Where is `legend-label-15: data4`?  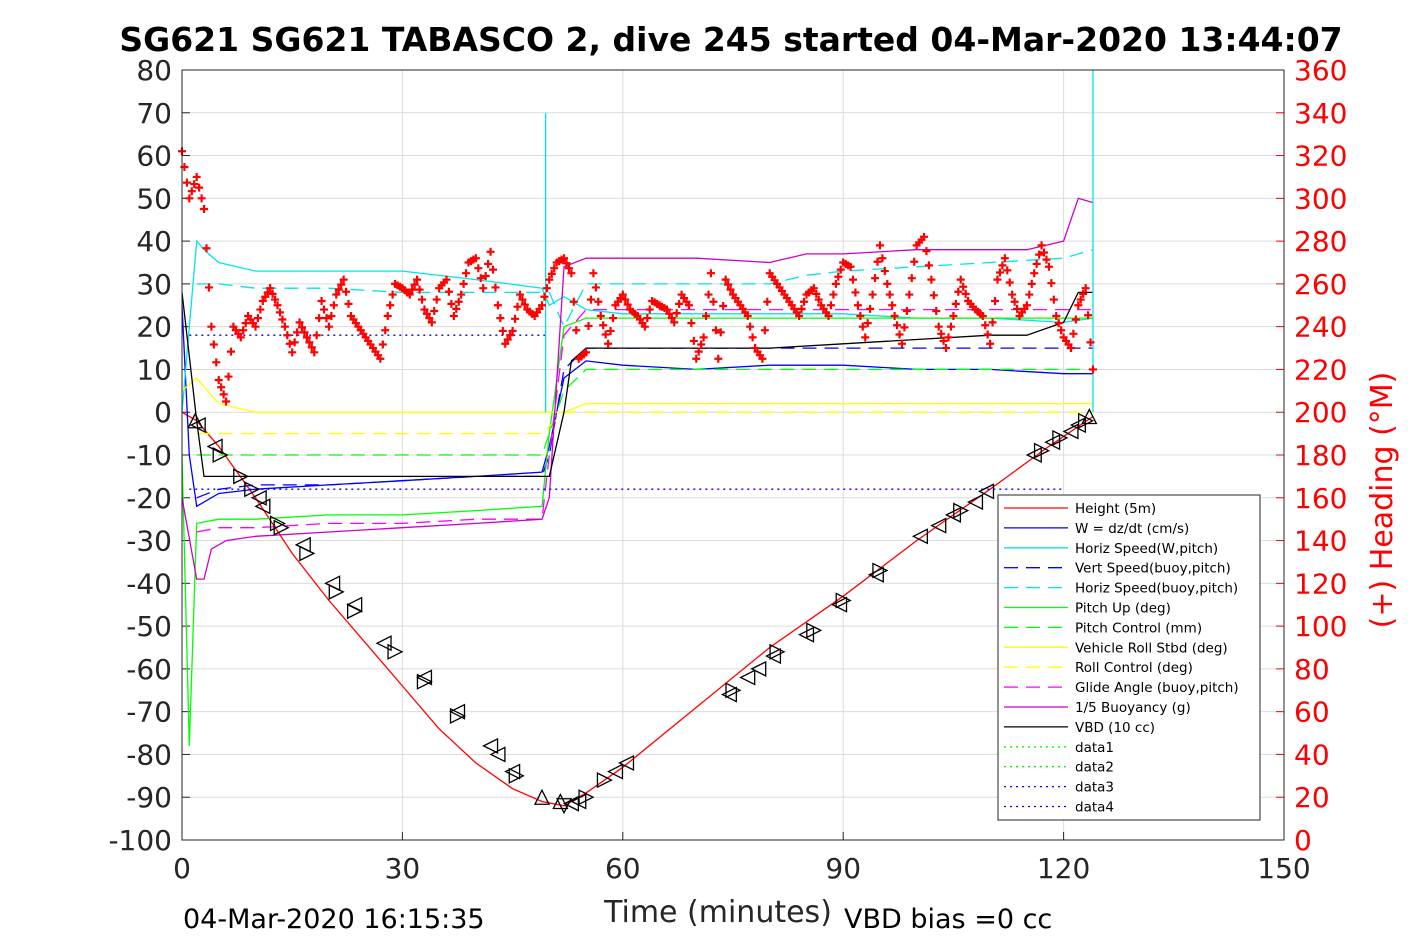 legend-label-15: data4 is located at coordinates (1094, 808).